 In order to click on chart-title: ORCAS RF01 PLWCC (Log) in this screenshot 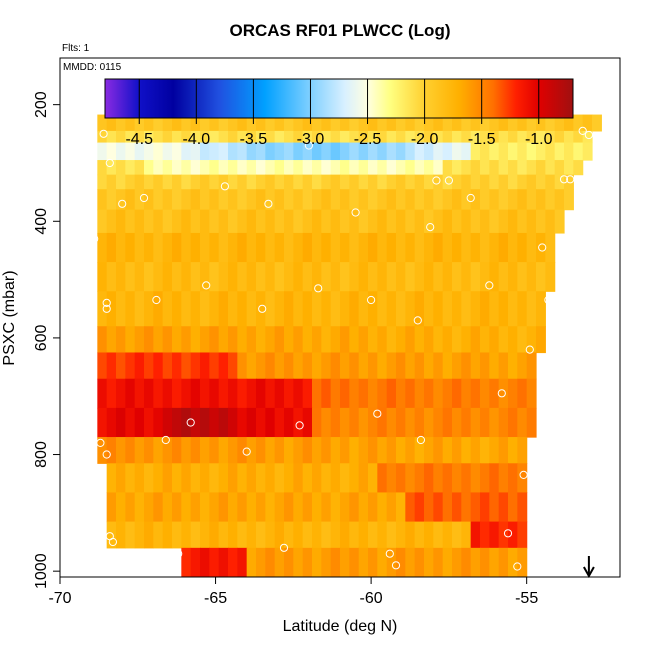, I will do `click(340, 30)`.